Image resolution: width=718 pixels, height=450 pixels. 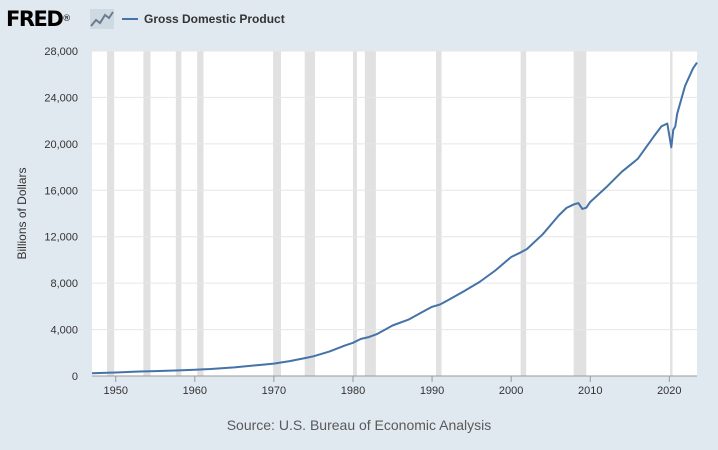 I want to click on x-tick-label: 1950, so click(x=115, y=391).